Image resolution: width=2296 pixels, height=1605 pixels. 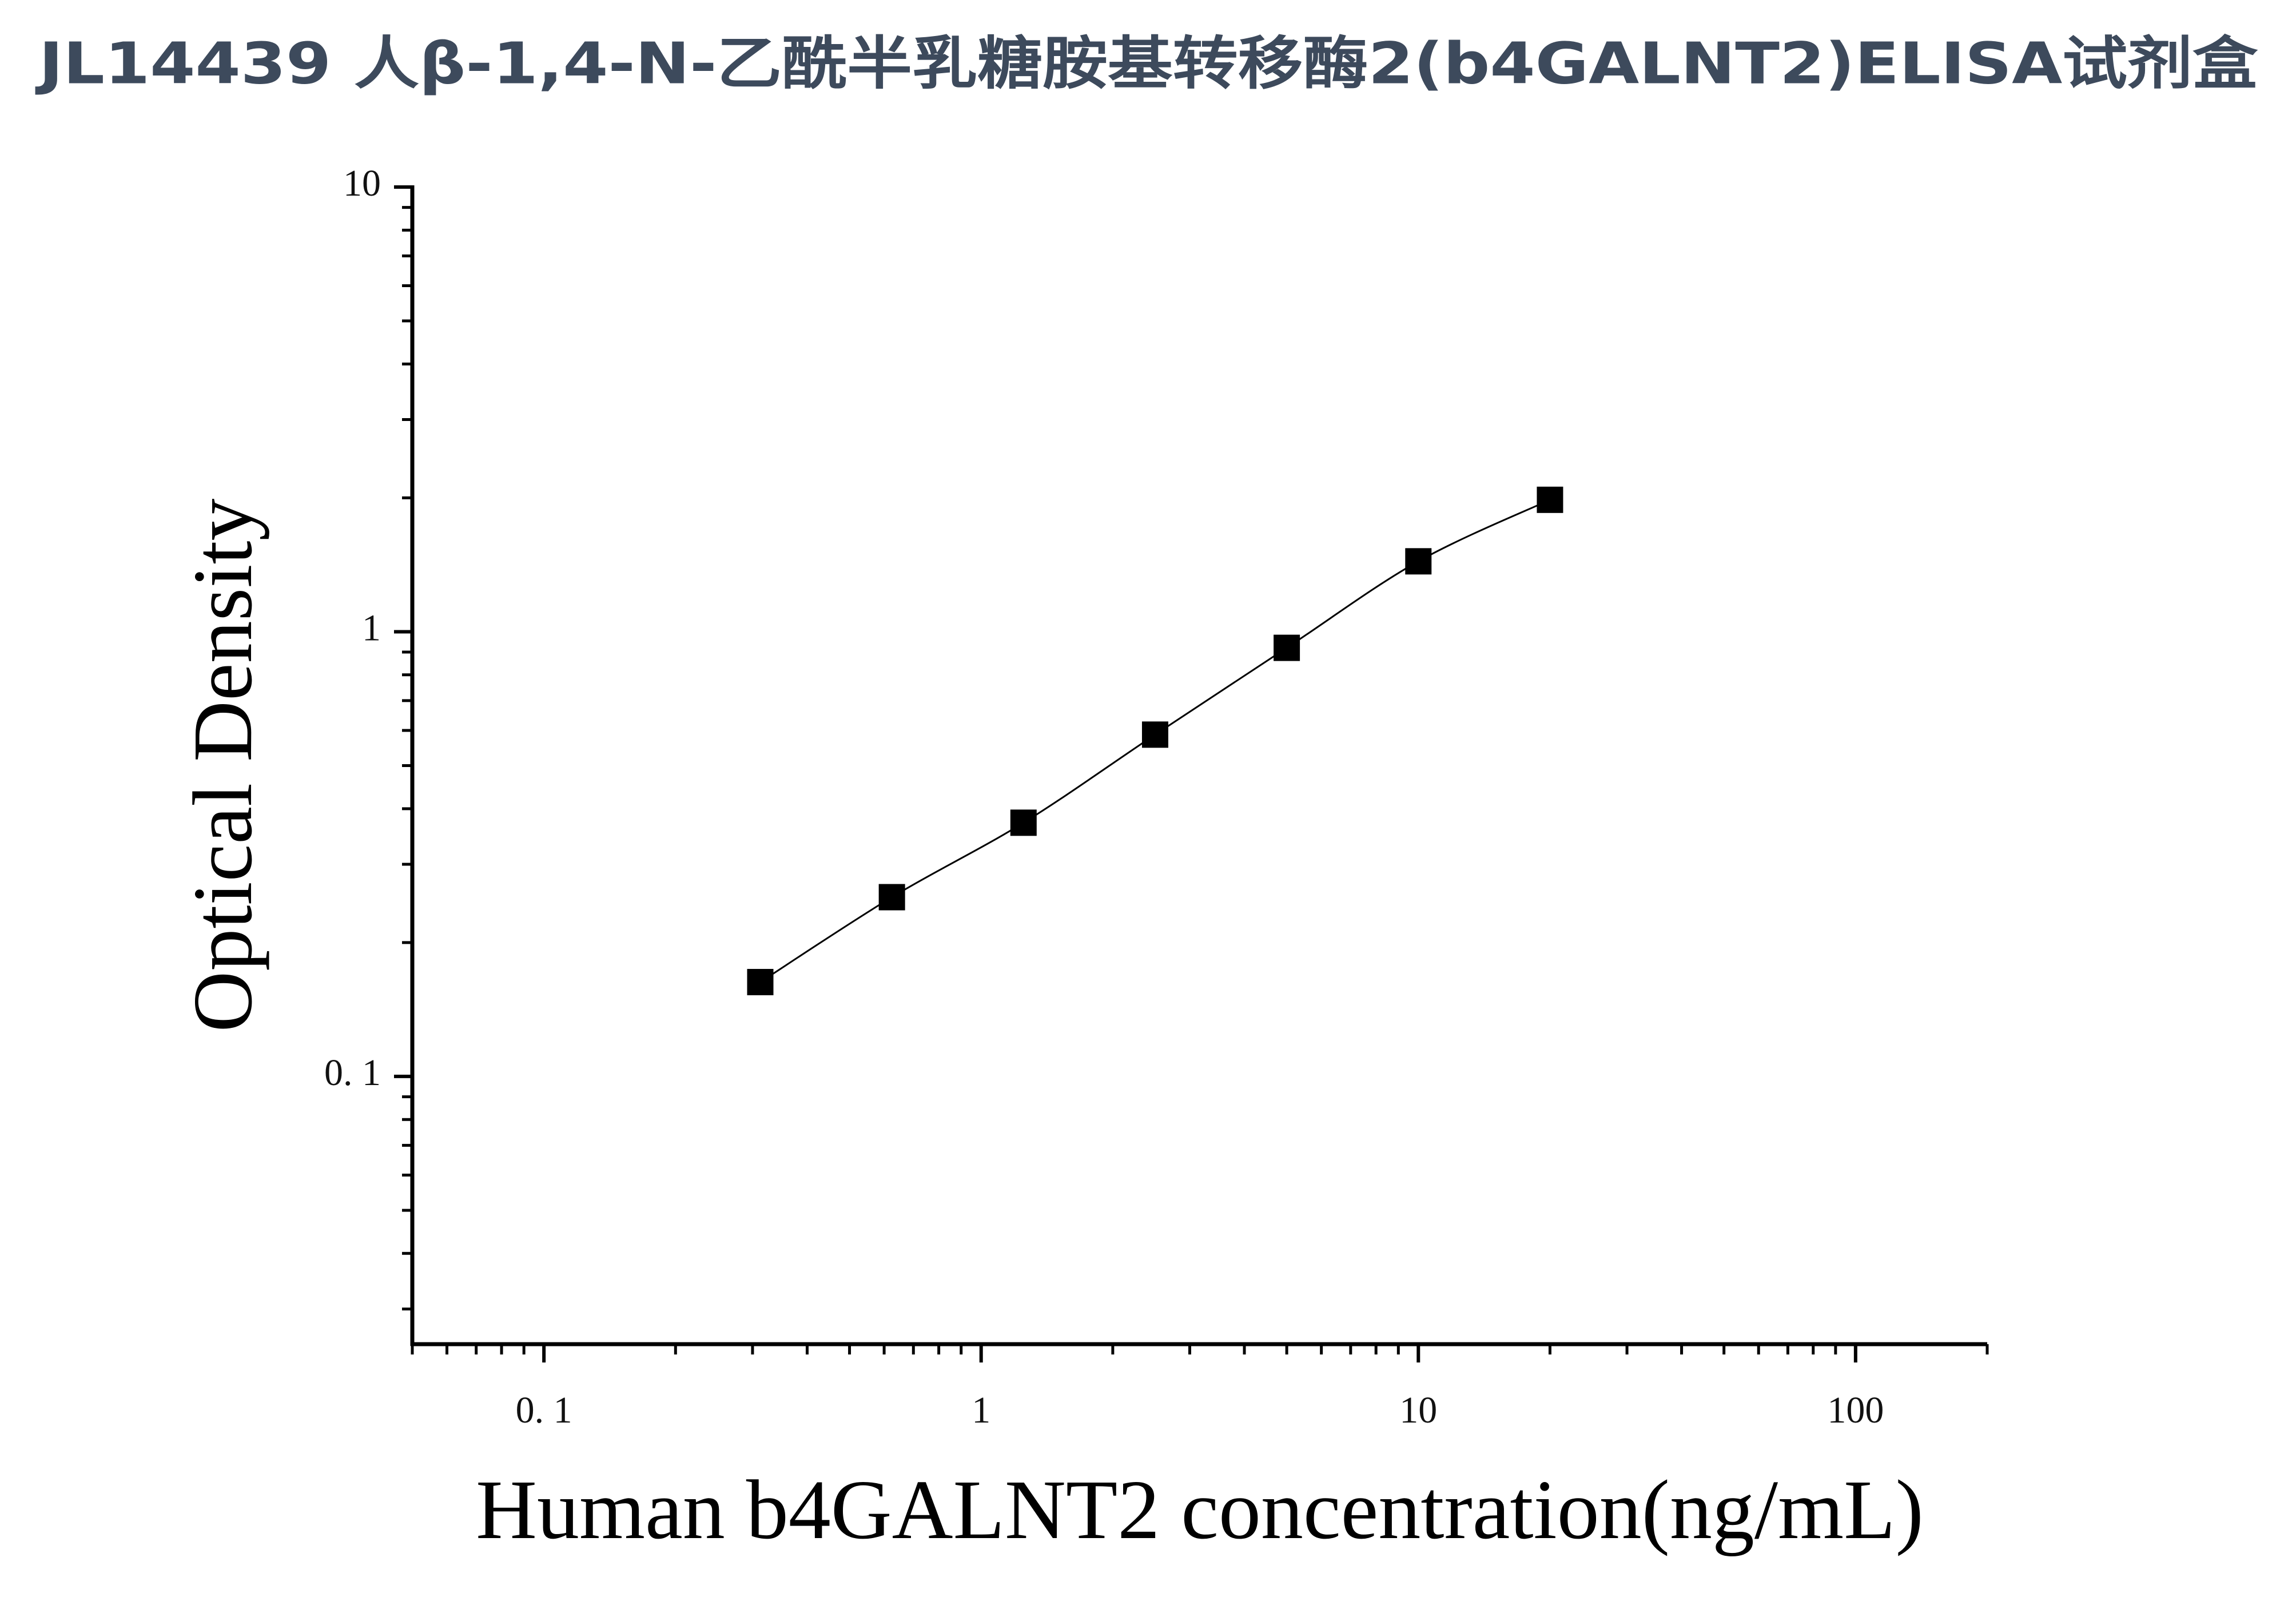 What do you see at coordinates (352, 1073) in the screenshot?
I see `y-tick-label: 0. 1` at bounding box center [352, 1073].